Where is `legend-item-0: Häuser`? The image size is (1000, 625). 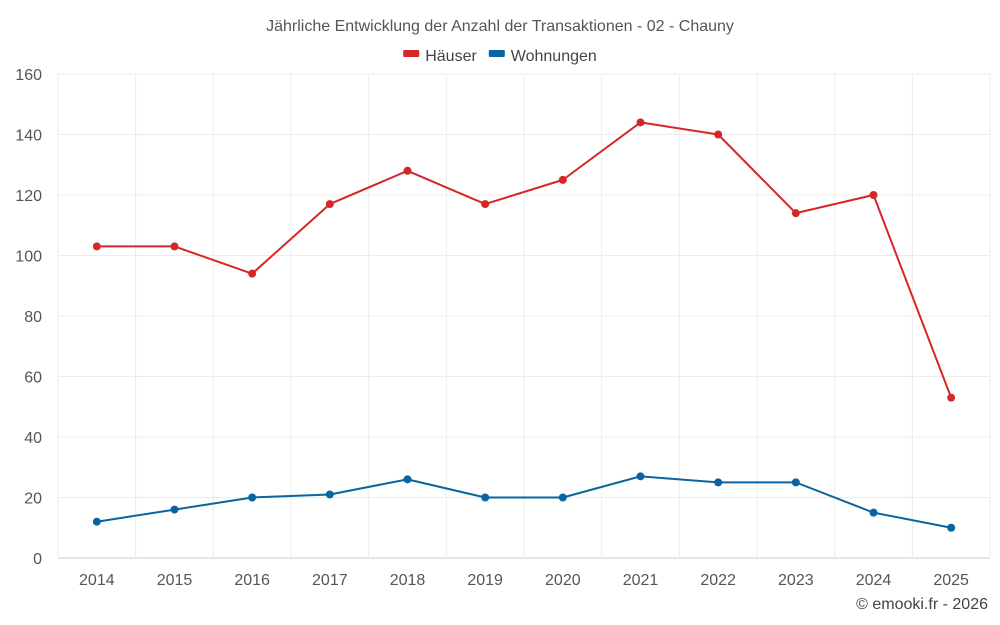 legend-item-0: Häuser is located at coordinates (440, 56).